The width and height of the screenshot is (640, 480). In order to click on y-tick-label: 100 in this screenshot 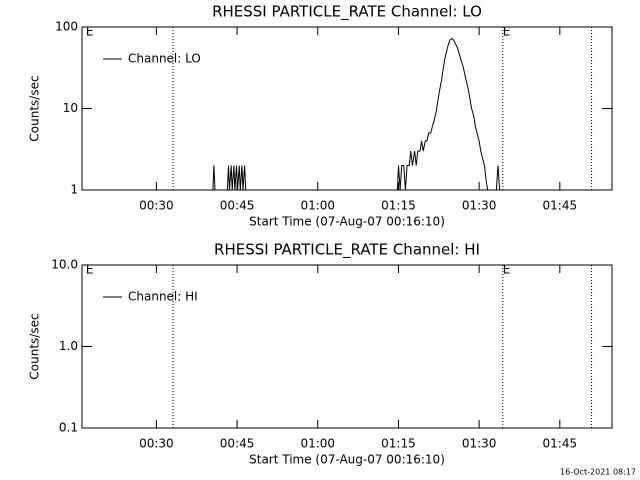, I will do `click(66, 27)`.